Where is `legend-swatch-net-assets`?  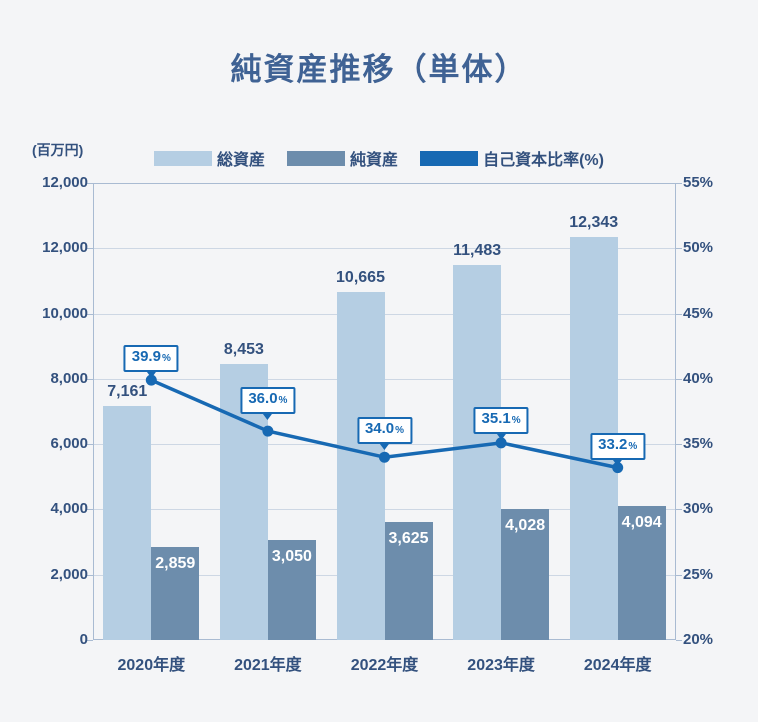
legend-swatch-net-assets is located at coordinates (316, 158).